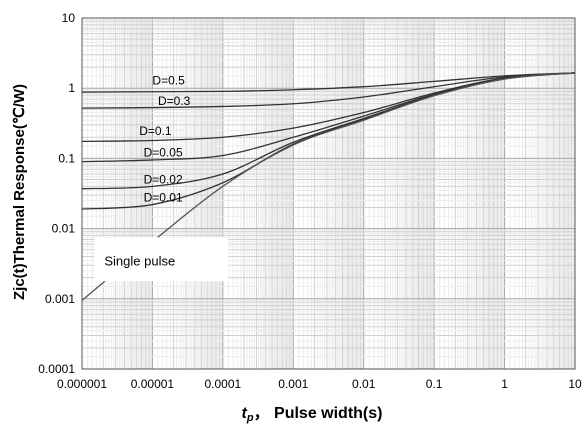 The height and width of the screenshot is (433, 585). What do you see at coordinates (153, 384) in the screenshot?
I see `x-tick-label: 0.00001` at bounding box center [153, 384].